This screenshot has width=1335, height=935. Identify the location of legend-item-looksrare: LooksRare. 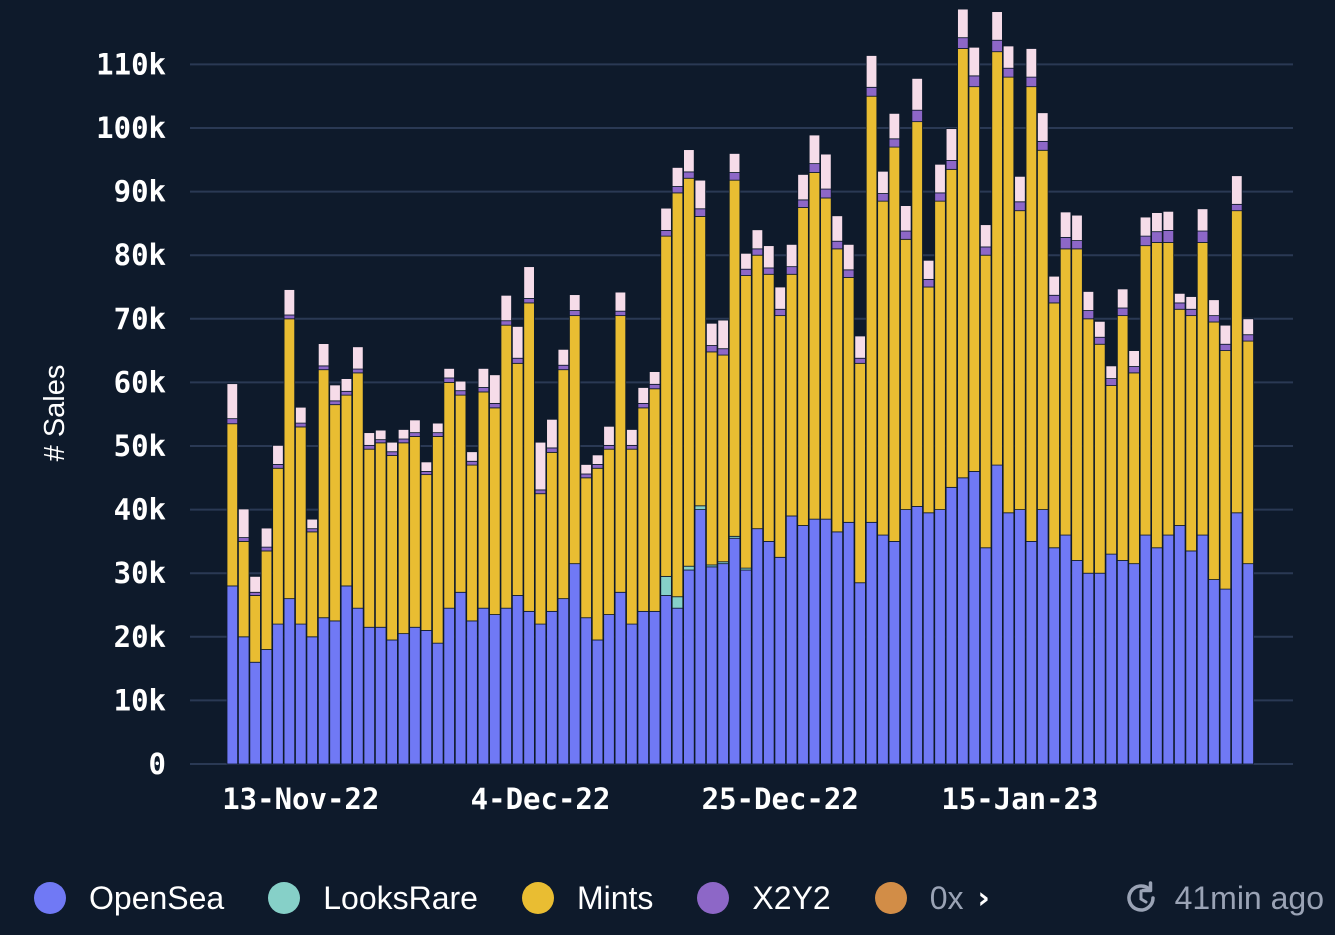
(373, 898).